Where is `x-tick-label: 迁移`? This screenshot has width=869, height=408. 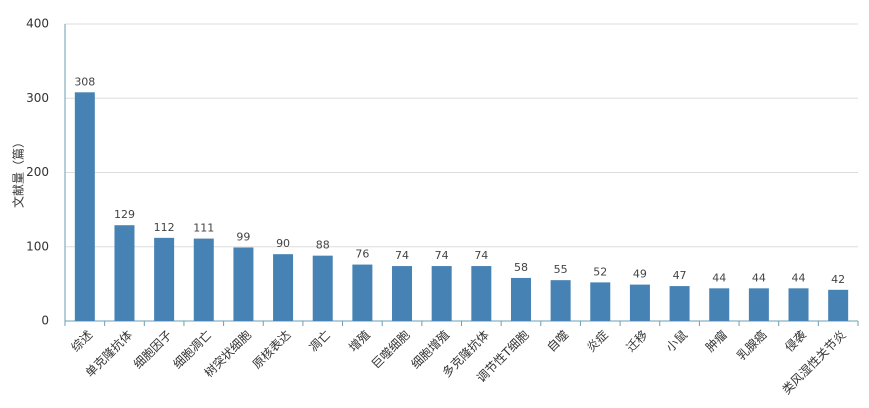 x-tick-label: 迁移 is located at coordinates (637, 341).